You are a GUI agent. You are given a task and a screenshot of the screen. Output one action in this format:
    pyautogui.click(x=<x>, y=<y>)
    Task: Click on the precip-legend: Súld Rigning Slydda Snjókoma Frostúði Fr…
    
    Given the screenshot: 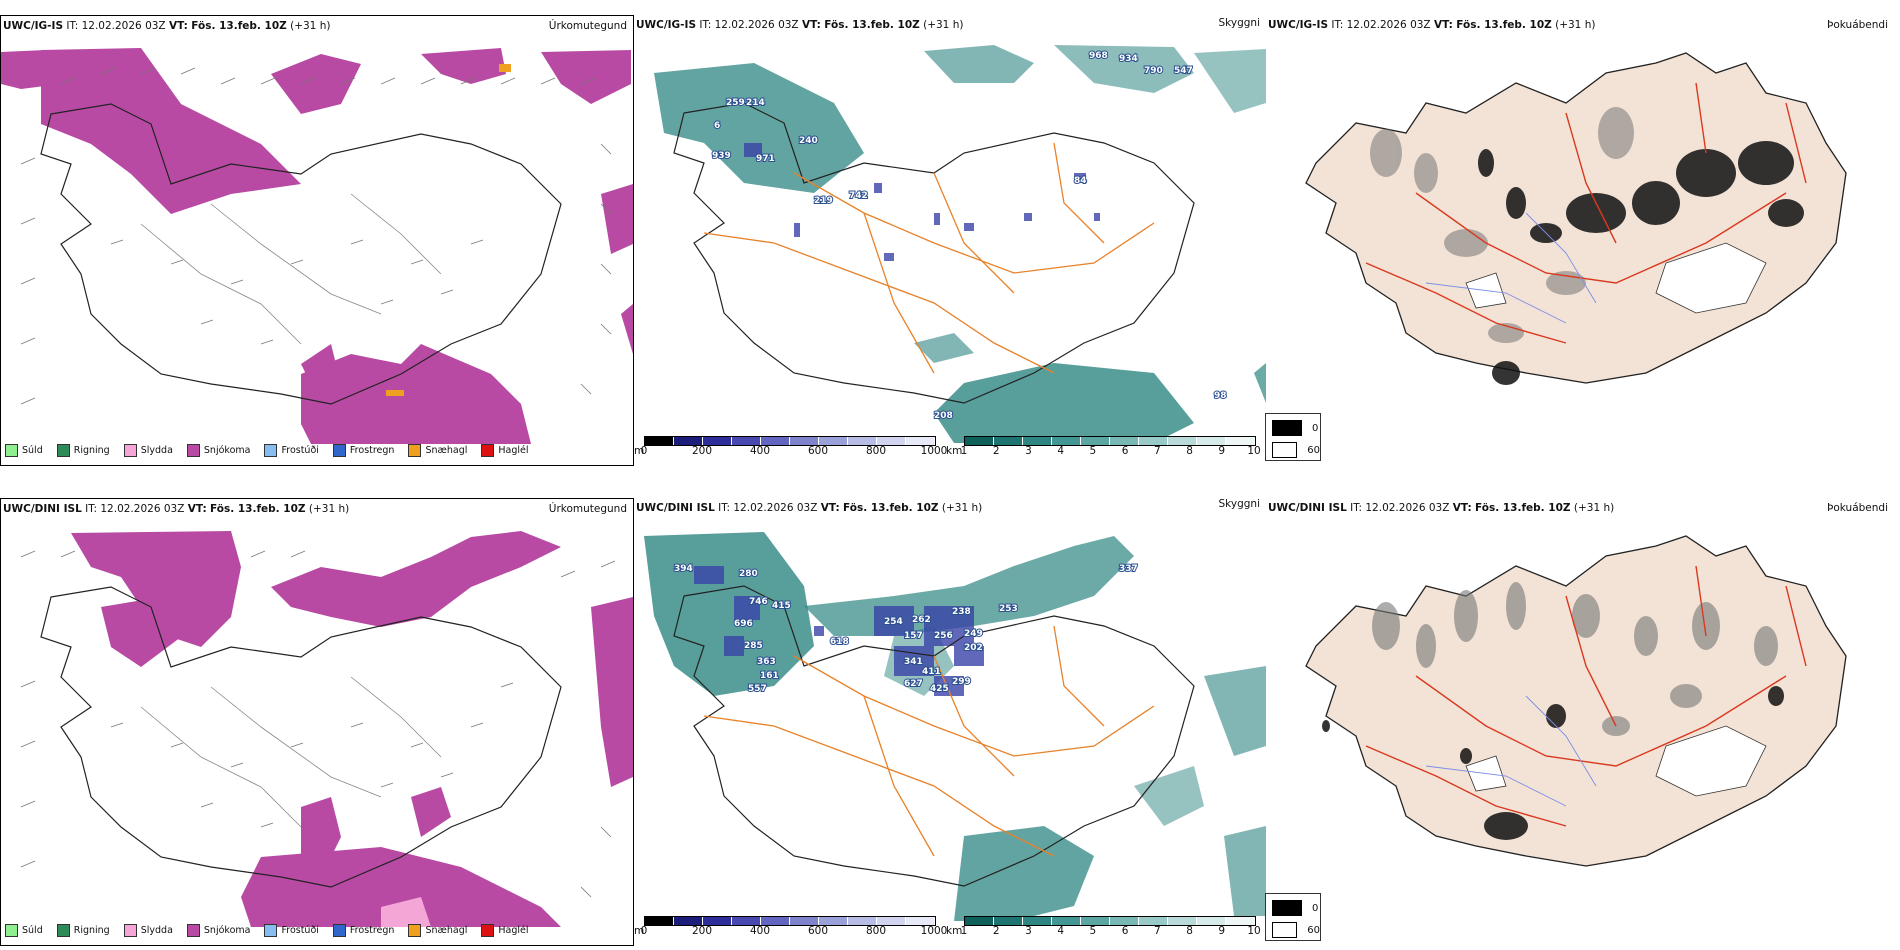 What is the action you would take?
    pyautogui.click(x=267, y=930)
    